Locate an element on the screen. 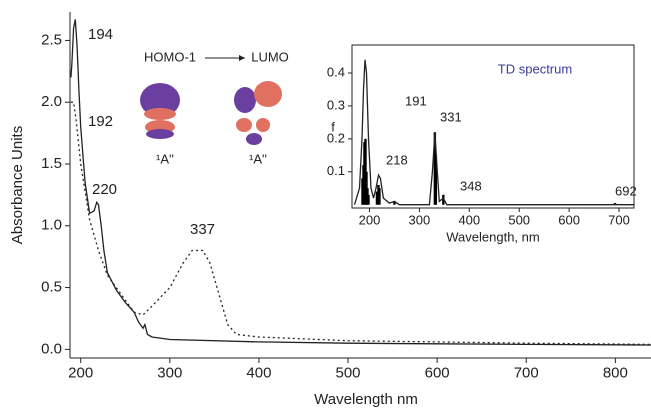 The width and height of the screenshot is (651, 412). orbital-from: HOMO-1 is located at coordinates (170, 56).